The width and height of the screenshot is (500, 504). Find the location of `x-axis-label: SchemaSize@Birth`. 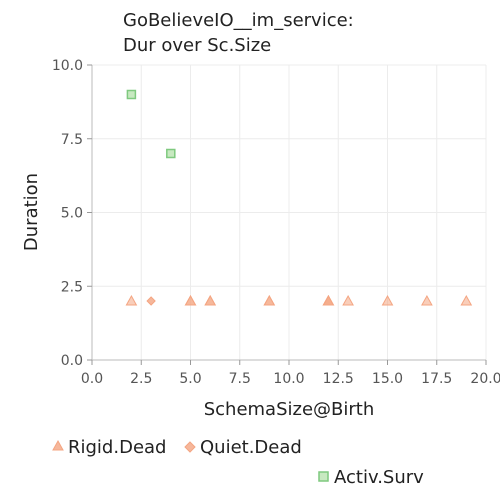

x-axis-label: SchemaSize@Birth is located at coordinates (289, 409).